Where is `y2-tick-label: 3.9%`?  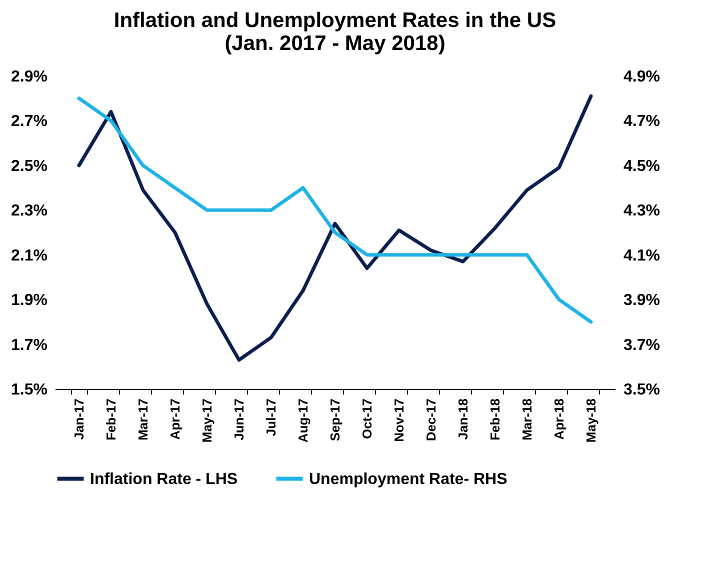 y2-tick-label: 3.9% is located at coordinates (642, 301).